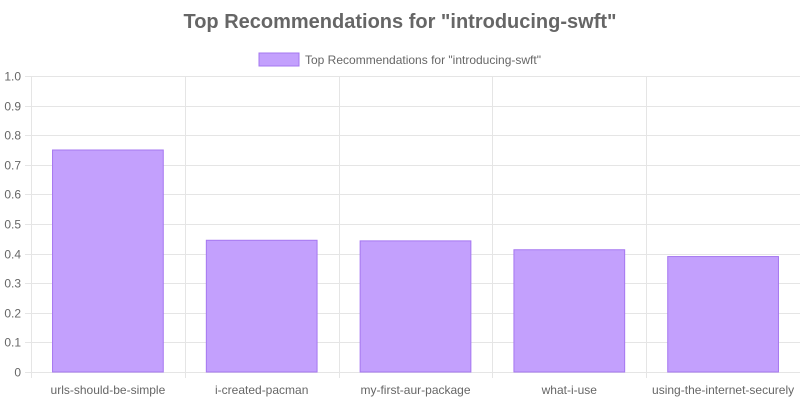  Describe the element at coordinates (17, 373) in the screenshot. I see `y-tick-label: 0` at that location.